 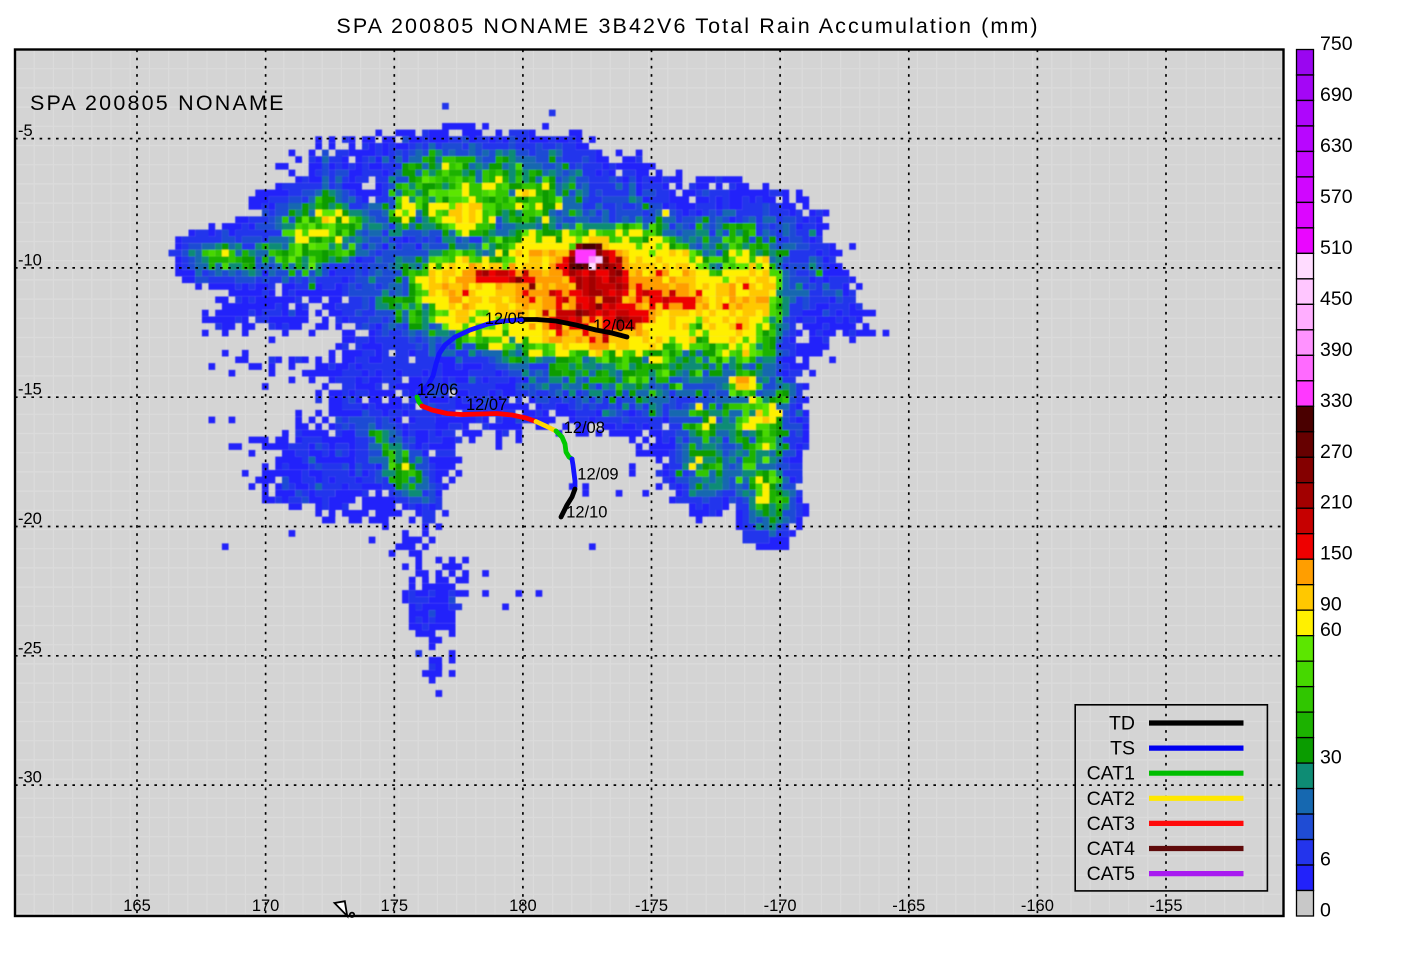 What do you see at coordinates (1037, 906) in the screenshot?
I see `svg-text: -160` at bounding box center [1037, 906].